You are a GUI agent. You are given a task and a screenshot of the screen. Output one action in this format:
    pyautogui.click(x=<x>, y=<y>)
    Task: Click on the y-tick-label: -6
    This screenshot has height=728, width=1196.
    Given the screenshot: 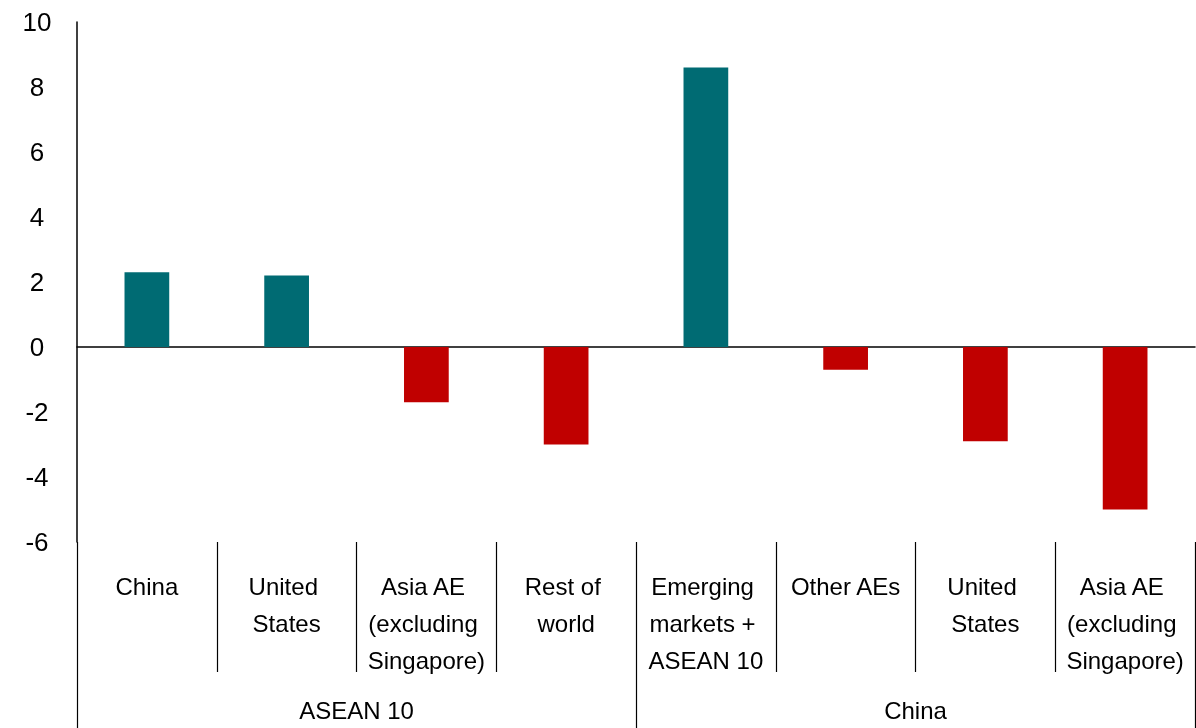 What is the action you would take?
    pyautogui.click(x=37, y=542)
    